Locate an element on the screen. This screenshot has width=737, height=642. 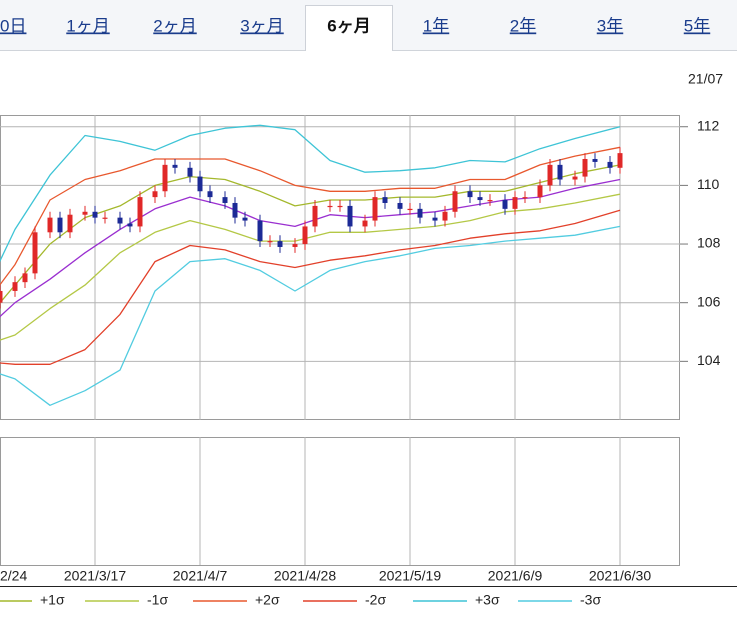
x-tick-label: 2021/6/30 is located at coordinates (620, 576).